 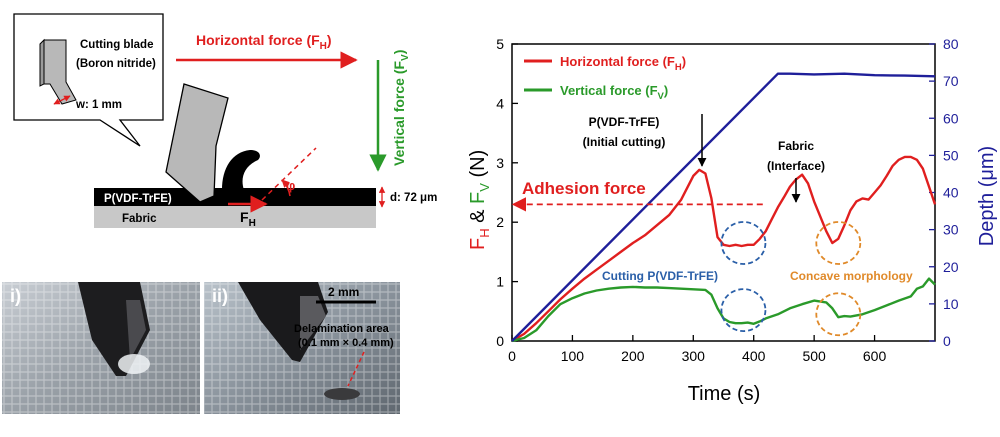 I want to click on initial-cutting-line1: P(VDF-TrFE), so click(x=624, y=122).